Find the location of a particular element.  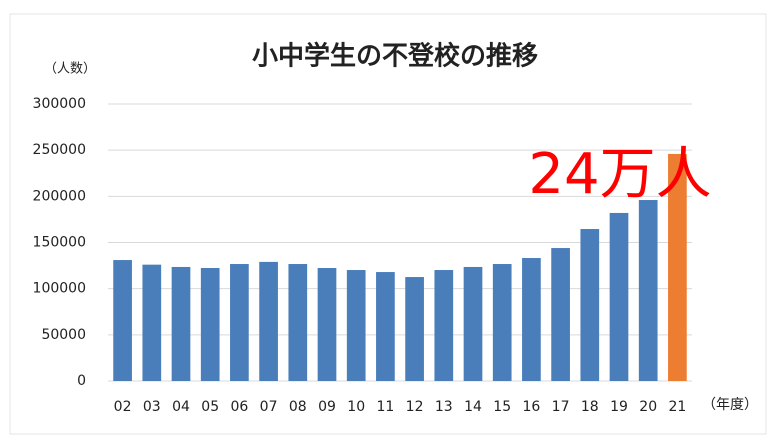

x-tick-label: 06 is located at coordinates (239, 407).